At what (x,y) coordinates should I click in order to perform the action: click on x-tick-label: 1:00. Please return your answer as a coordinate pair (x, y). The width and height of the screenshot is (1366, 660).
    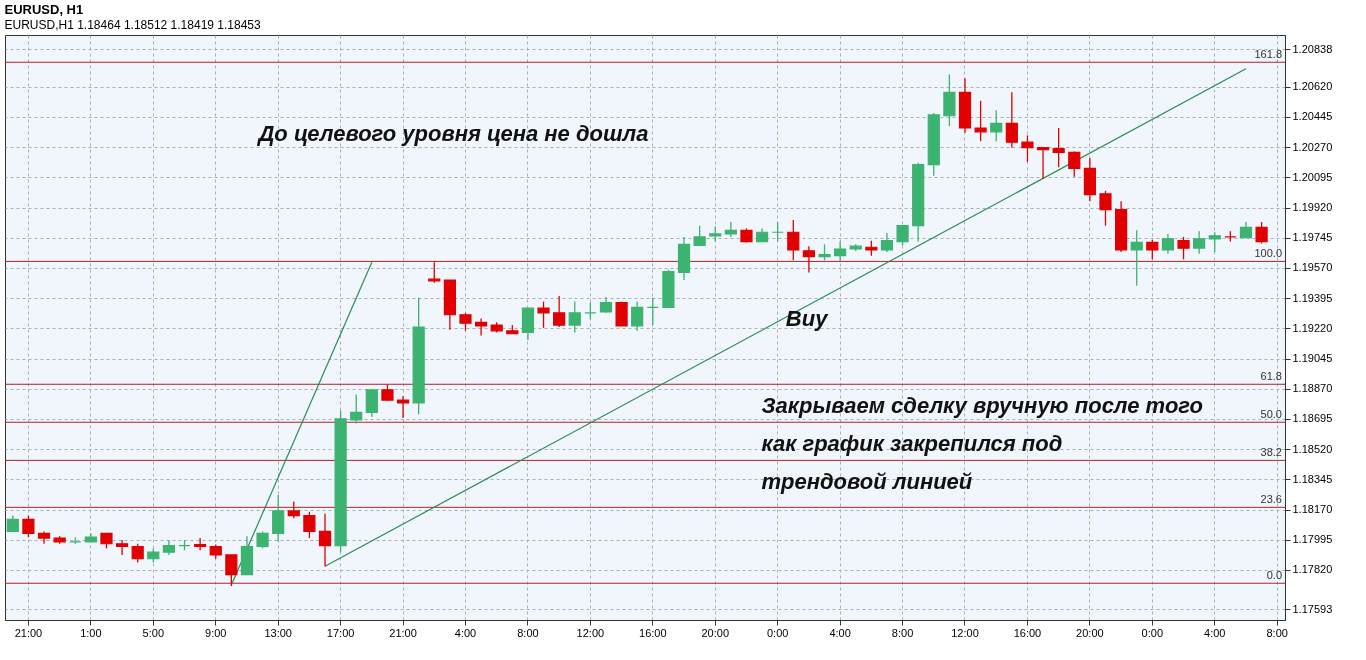
    Looking at the image, I should click on (91, 632).